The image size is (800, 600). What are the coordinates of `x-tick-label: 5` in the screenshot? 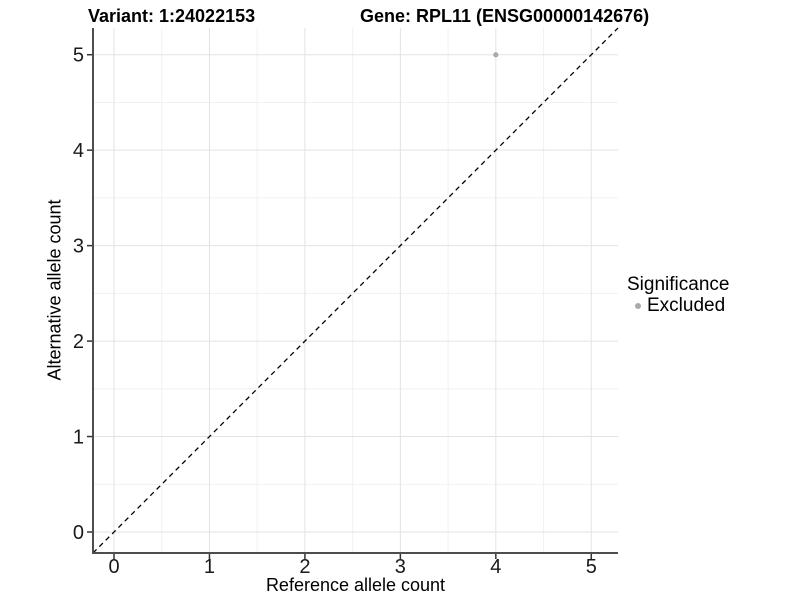 It's located at (591, 567).